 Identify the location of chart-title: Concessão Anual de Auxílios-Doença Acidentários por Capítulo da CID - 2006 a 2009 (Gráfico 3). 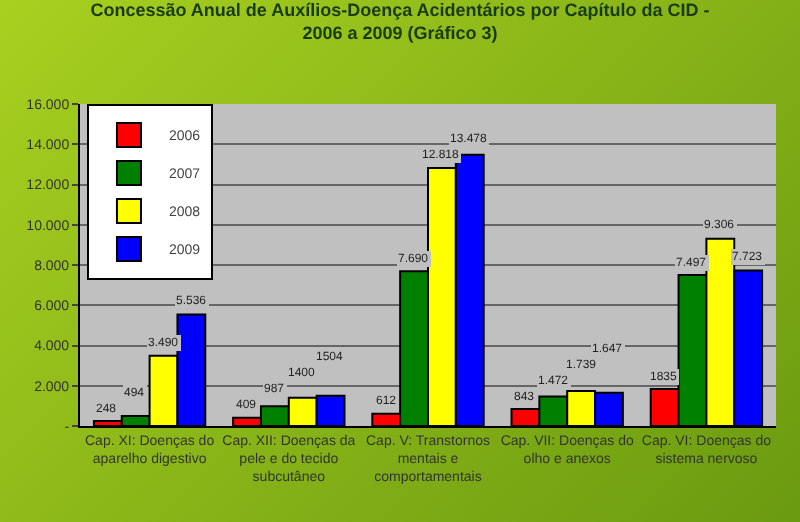
(400, 22).